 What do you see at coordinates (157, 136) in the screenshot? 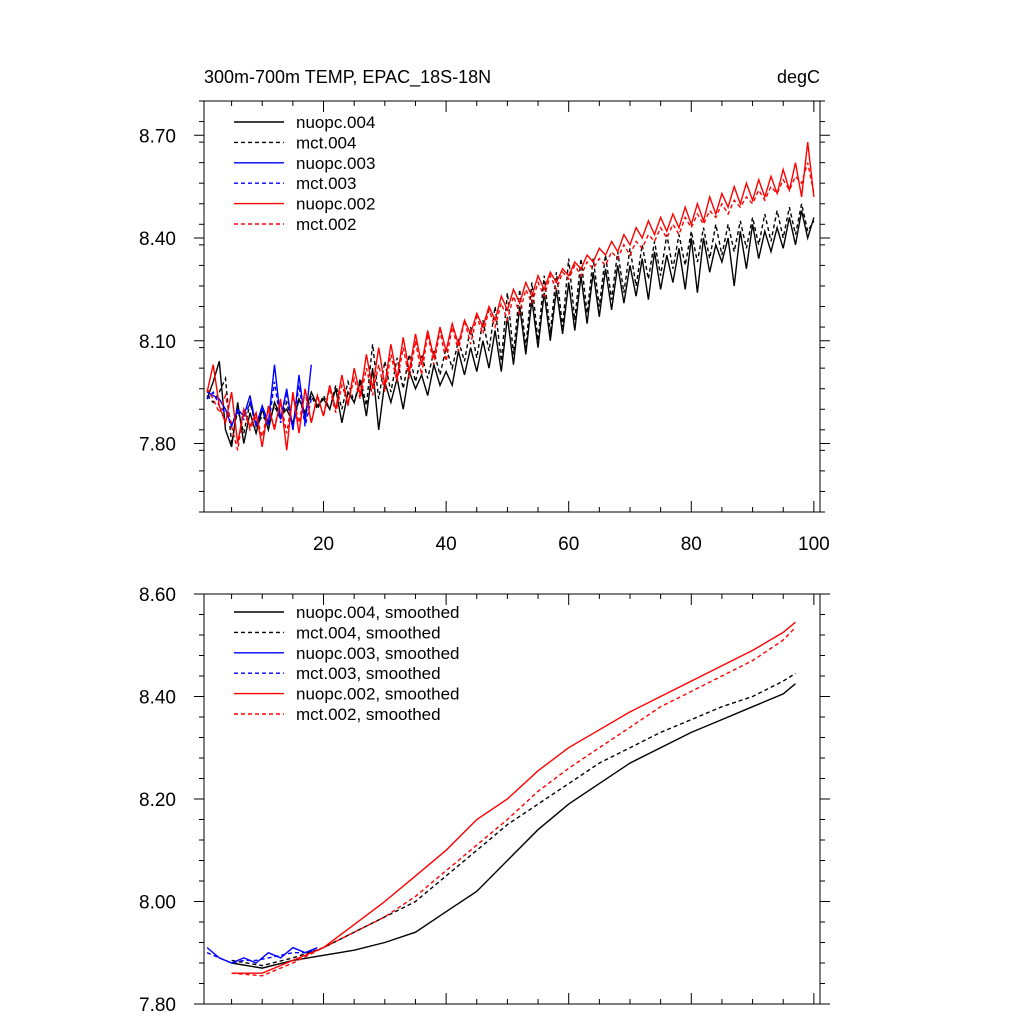
I see `chart-0-ytick-label: 8.70` at bounding box center [157, 136].